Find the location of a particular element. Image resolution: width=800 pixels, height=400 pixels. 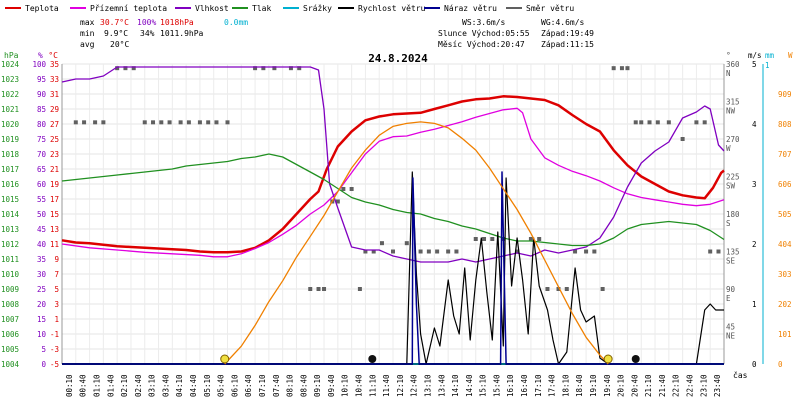

summary-min-temp: 9.9°C is located at coordinates (116, 33).